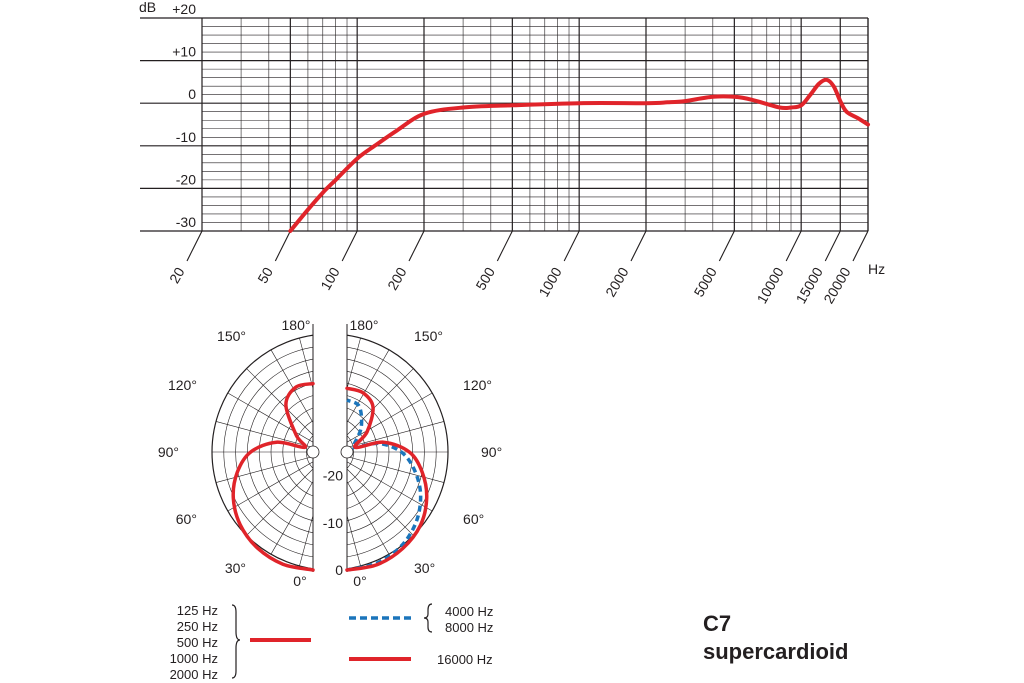 This screenshot has height=683, width=1024. I want to click on legend-label-1000hz: 1000 Hz, so click(193, 658).